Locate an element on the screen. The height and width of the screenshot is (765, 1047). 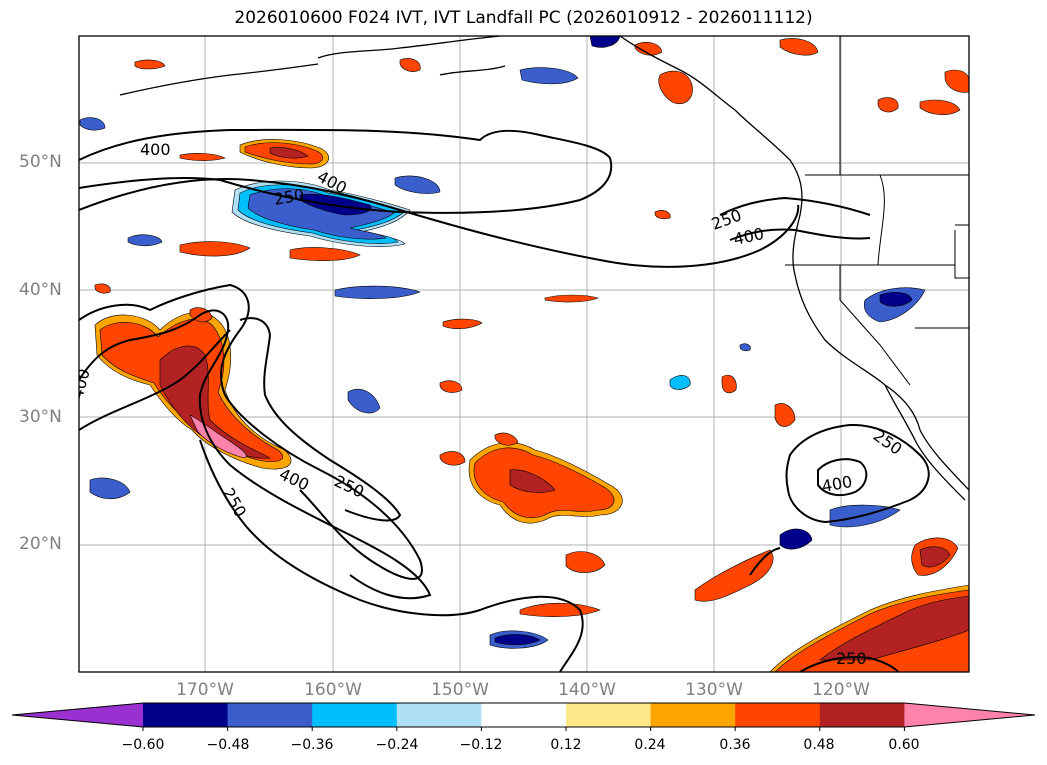
colorbar-tick-label: 0.36 is located at coordinates (735, 745).